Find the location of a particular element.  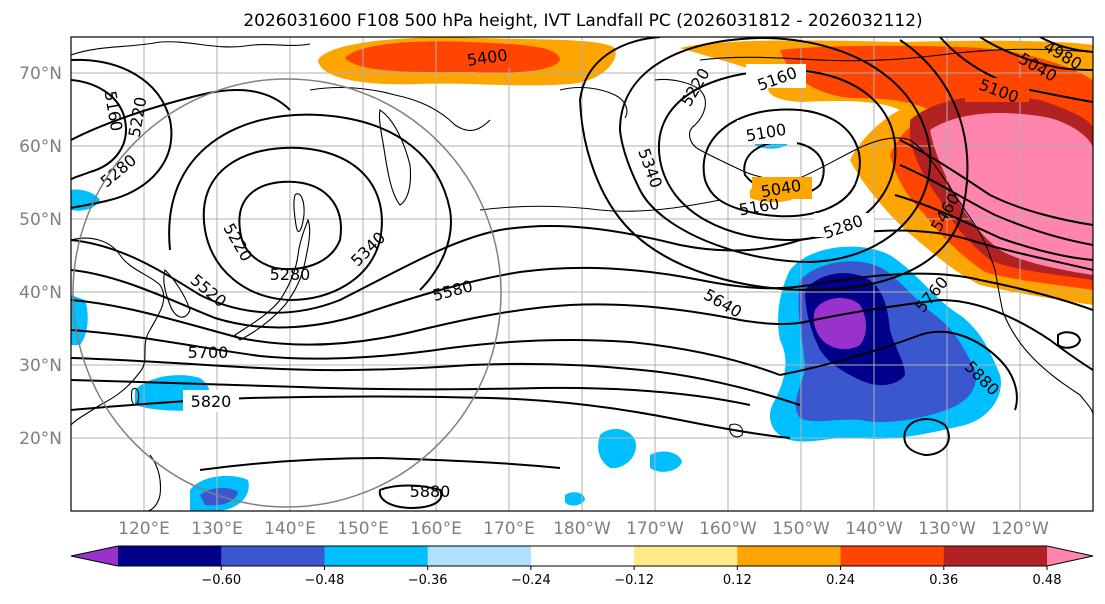

contour-5340-aleutian is located at coordinates (774, 164).